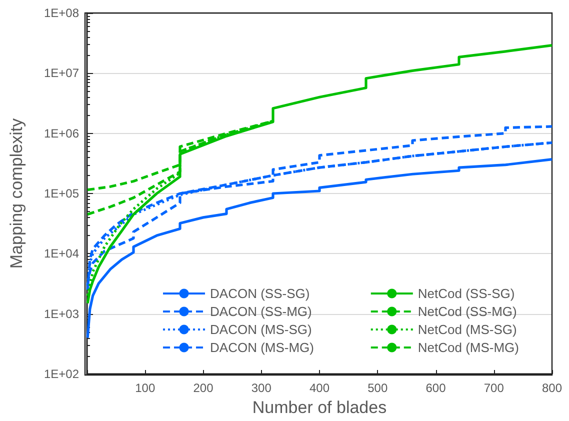 This screenshot has height=421, width=569. I want to click on y-tick-label: 1E+08, so click(62, 13).